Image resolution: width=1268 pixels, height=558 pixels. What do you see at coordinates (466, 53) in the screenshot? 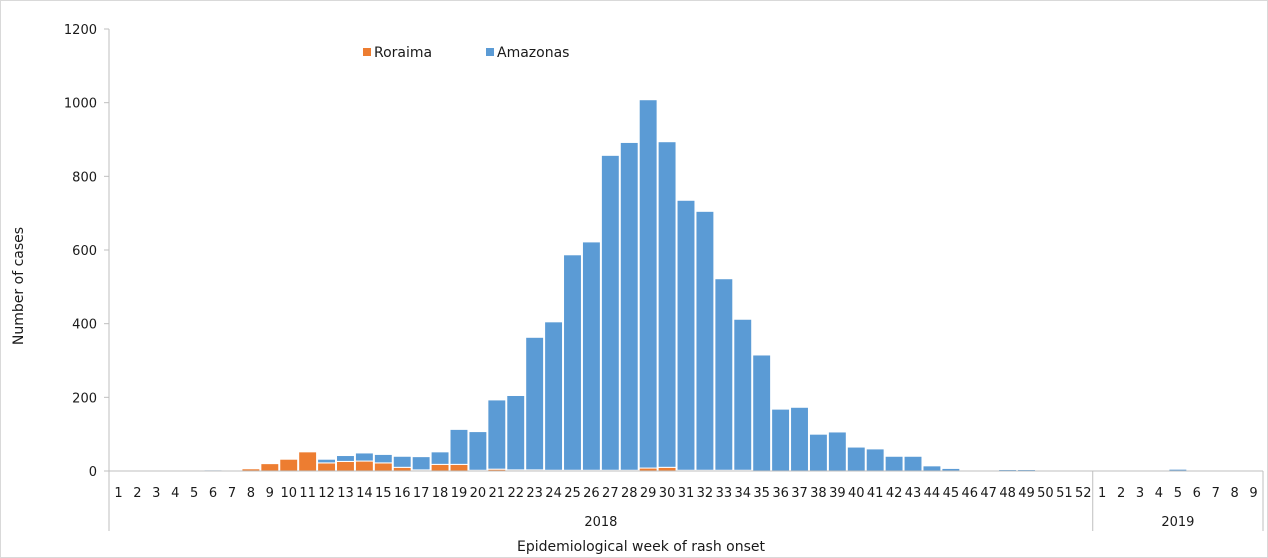
I see `legend: Roraima Amazonas` at bounding box center [466, 53].